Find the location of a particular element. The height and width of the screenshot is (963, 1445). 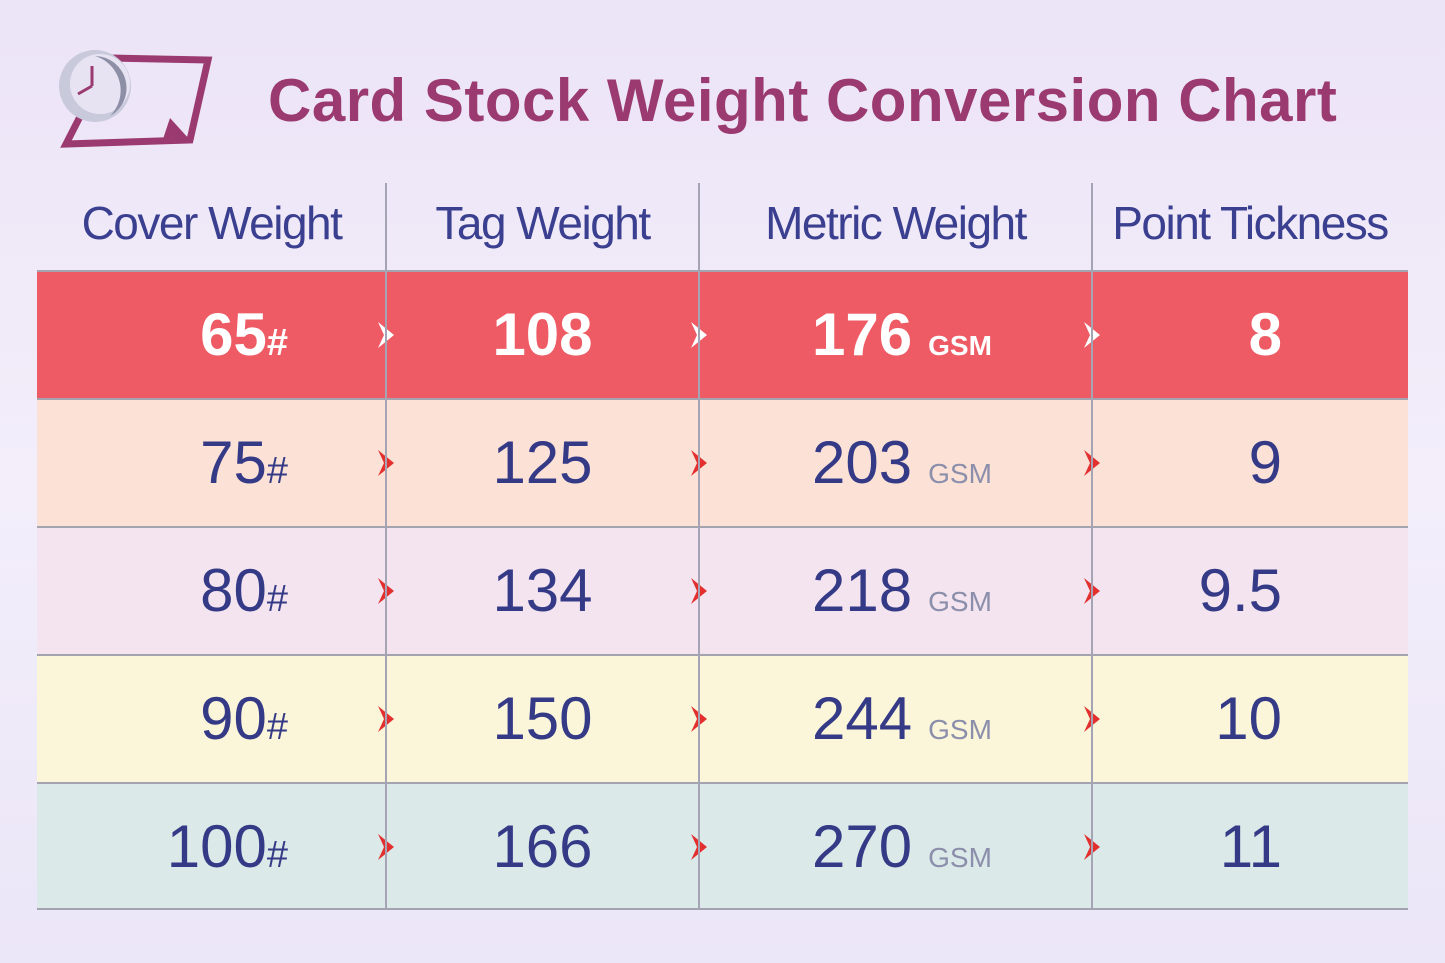

point-thickness: 10 is located at coordinates (1248, 718).